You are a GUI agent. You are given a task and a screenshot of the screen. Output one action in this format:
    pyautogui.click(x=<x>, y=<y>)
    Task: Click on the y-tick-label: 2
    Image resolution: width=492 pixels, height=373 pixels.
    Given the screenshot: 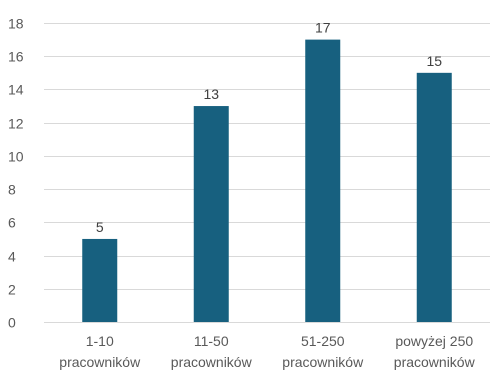 What is the action you would take?
    pyautogui.click(x=12, y=290)
    